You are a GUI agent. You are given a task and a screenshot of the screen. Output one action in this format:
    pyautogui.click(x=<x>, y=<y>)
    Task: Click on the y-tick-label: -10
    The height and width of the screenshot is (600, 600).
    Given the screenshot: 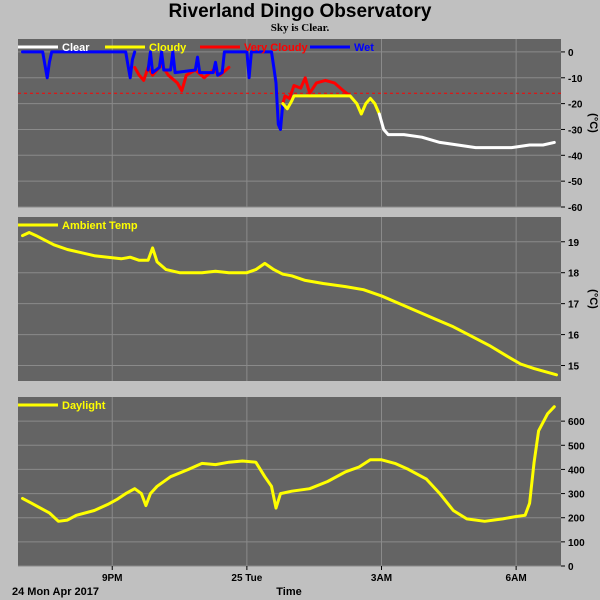 What is the action you would take?
    pyautogui.click(x=575, y=79)
    